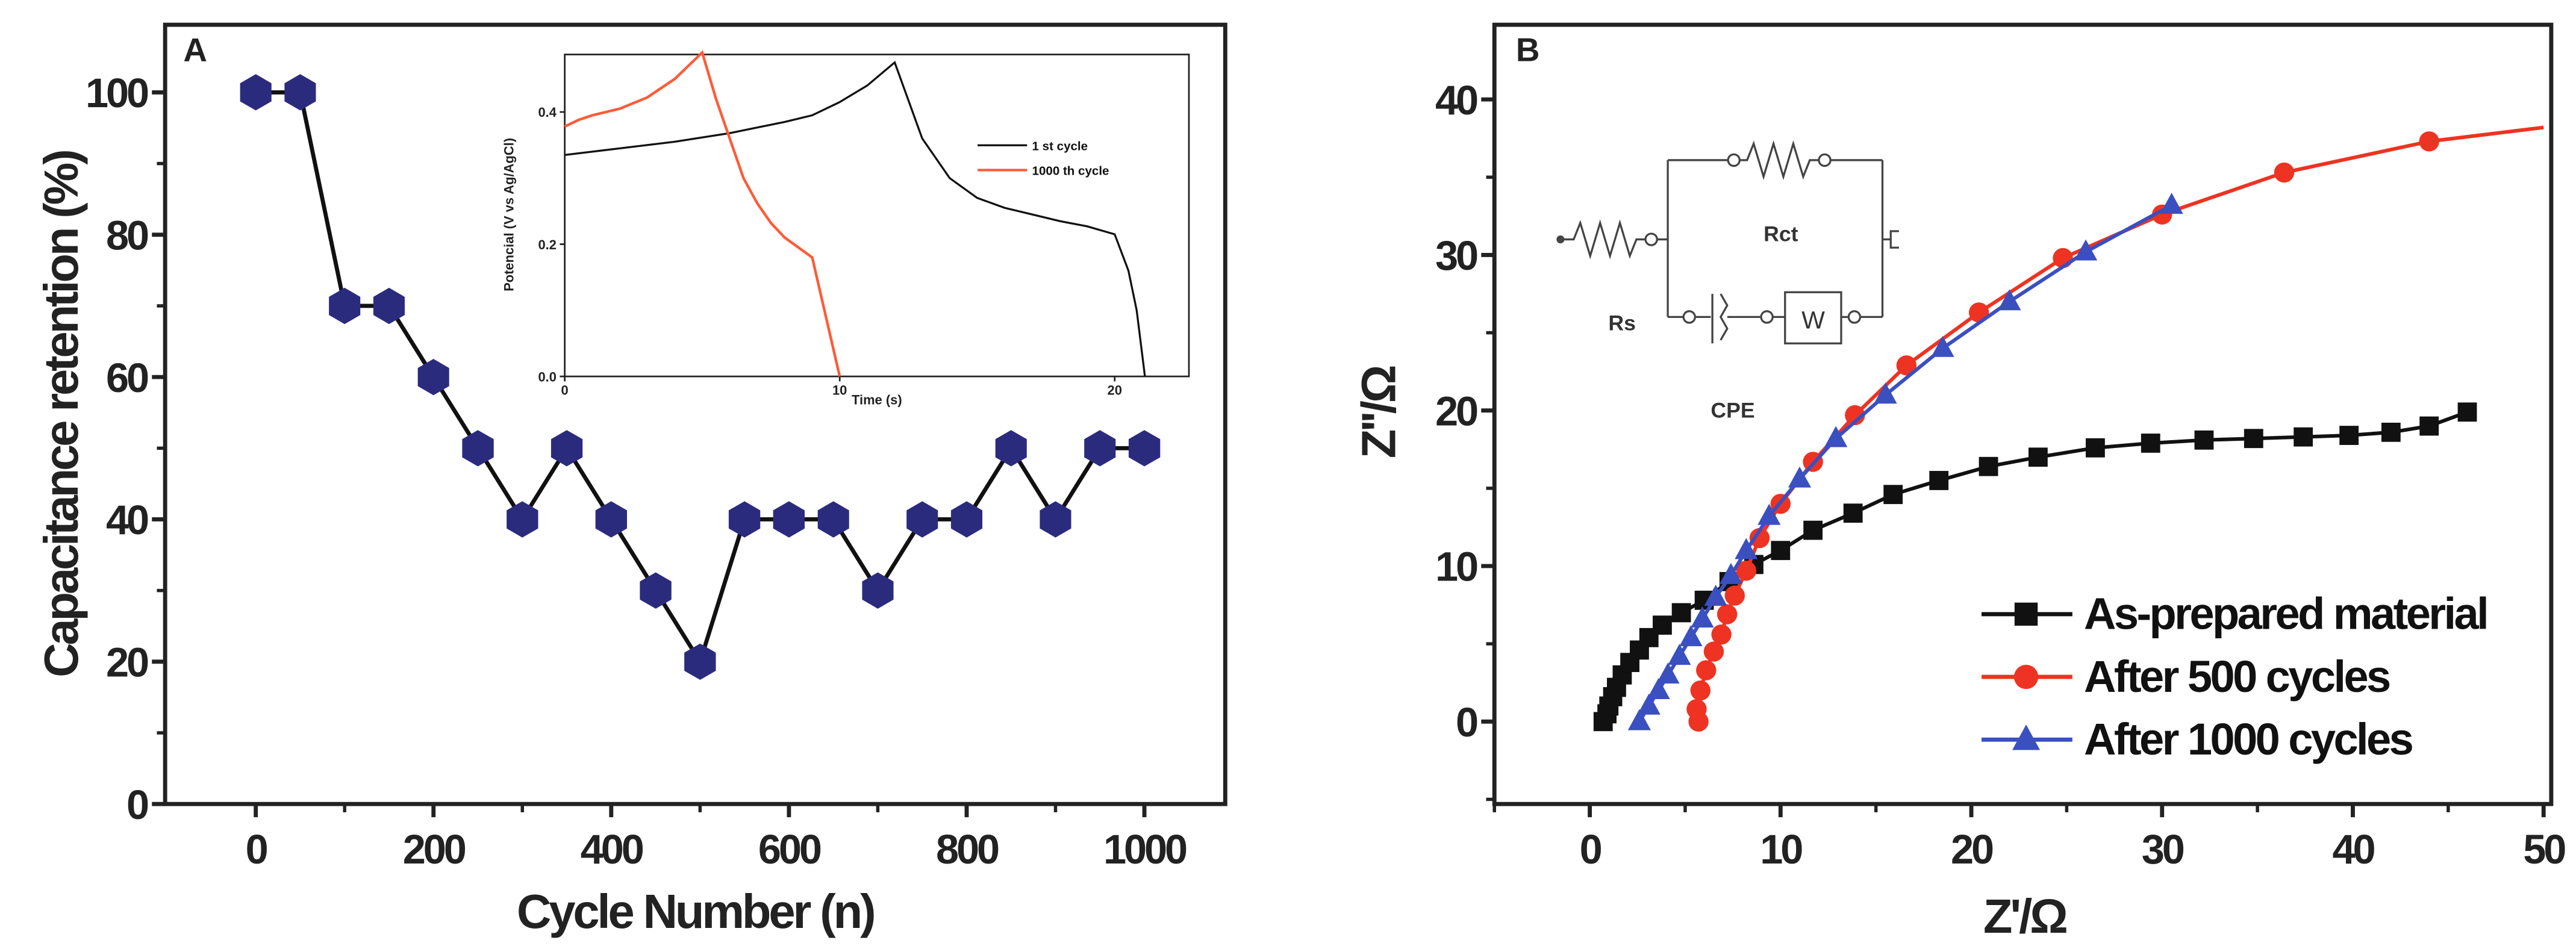 The height and width of the screenshot is (946, 2576). I want to click on x-tick-label: 40, so click(2353, 850).